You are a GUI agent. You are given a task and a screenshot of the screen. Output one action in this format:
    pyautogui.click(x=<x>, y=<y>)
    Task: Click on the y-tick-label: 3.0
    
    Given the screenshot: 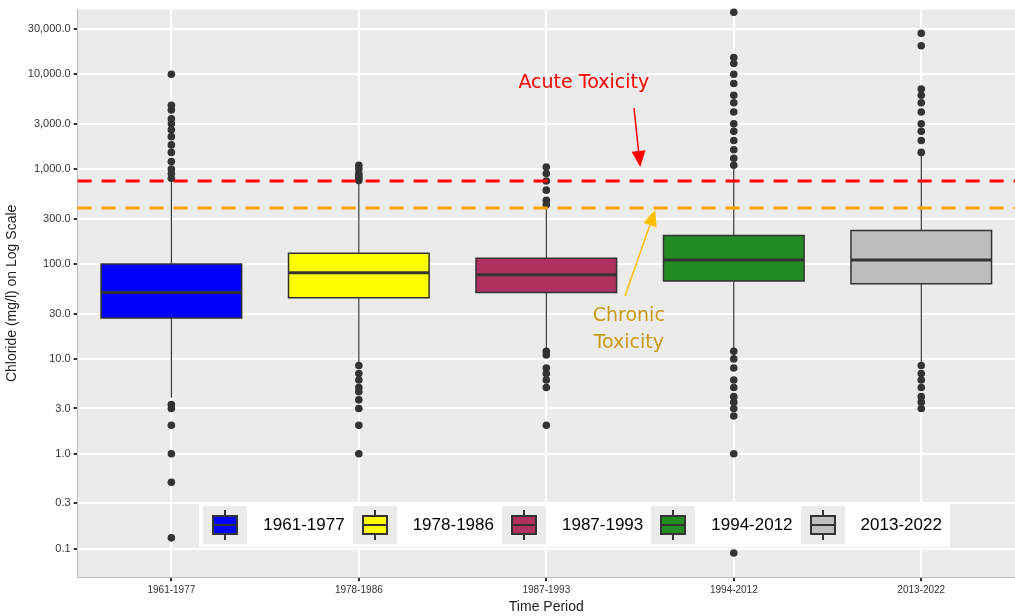 What is the action you would take?
    pyautogui.click(x=63, y=407)
    